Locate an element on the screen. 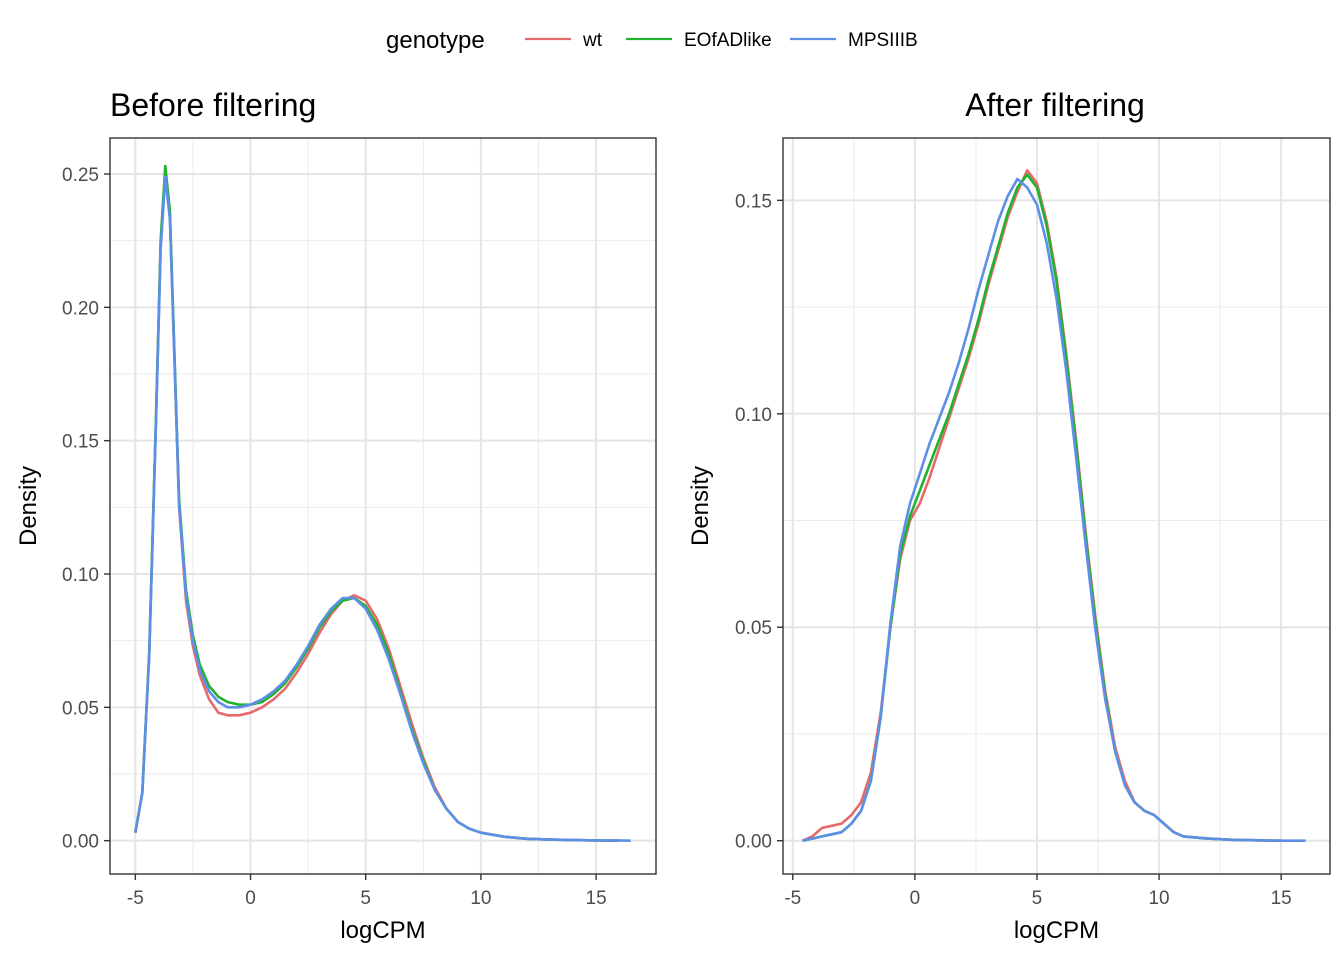  legend-label-mpsiiib: MPSIIIB is located at coordinates (883, 40).